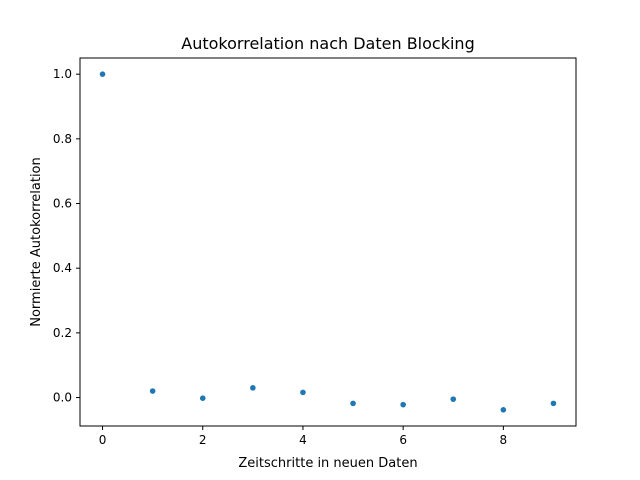 This screenshot has height=480, width=640. I want to click on x-tick-label: 8, so click(504, 440).